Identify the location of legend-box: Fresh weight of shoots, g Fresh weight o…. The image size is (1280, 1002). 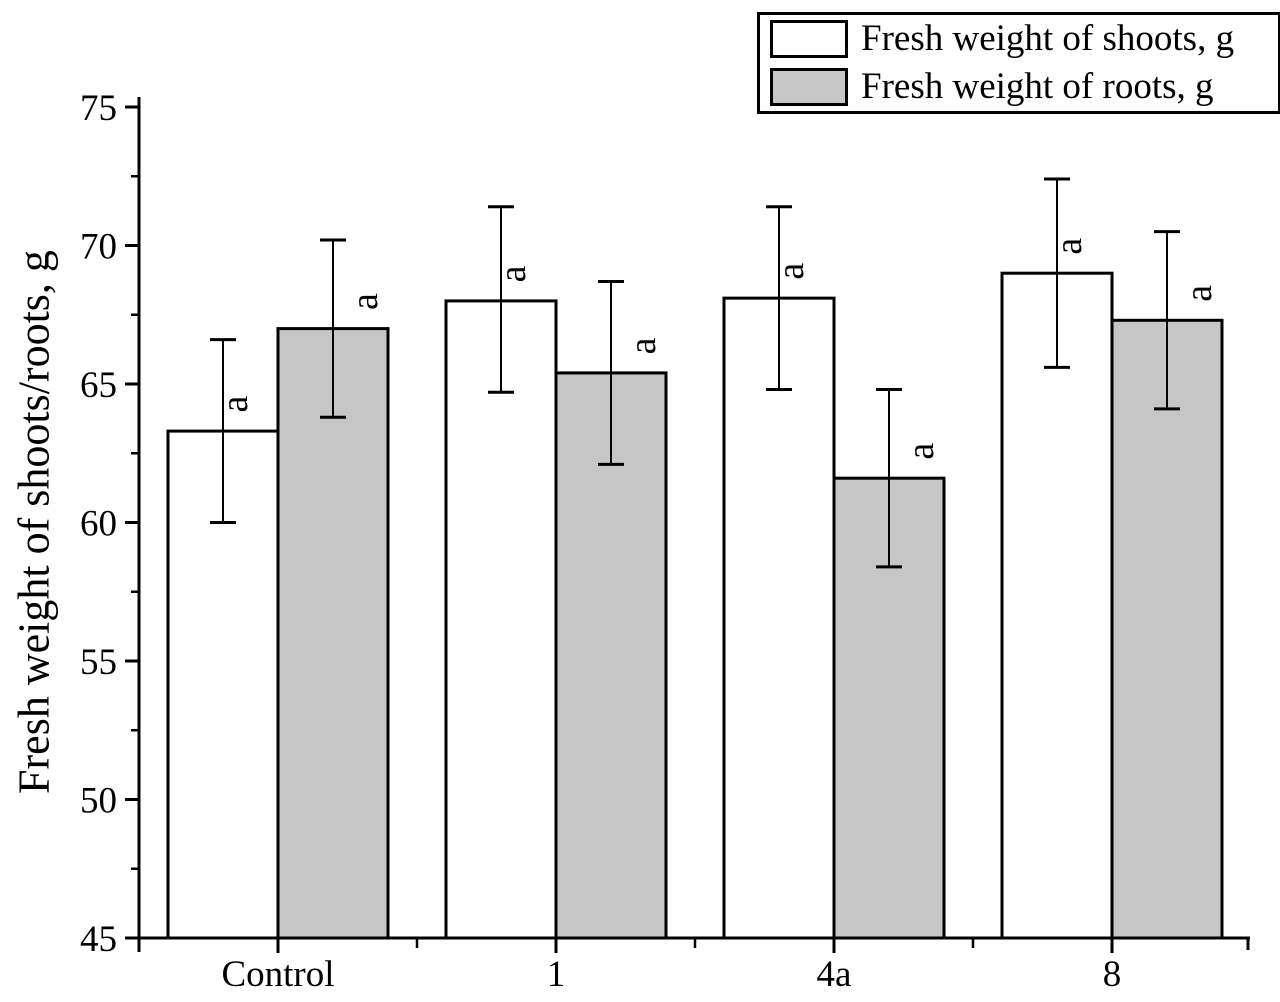
(1018, 63).